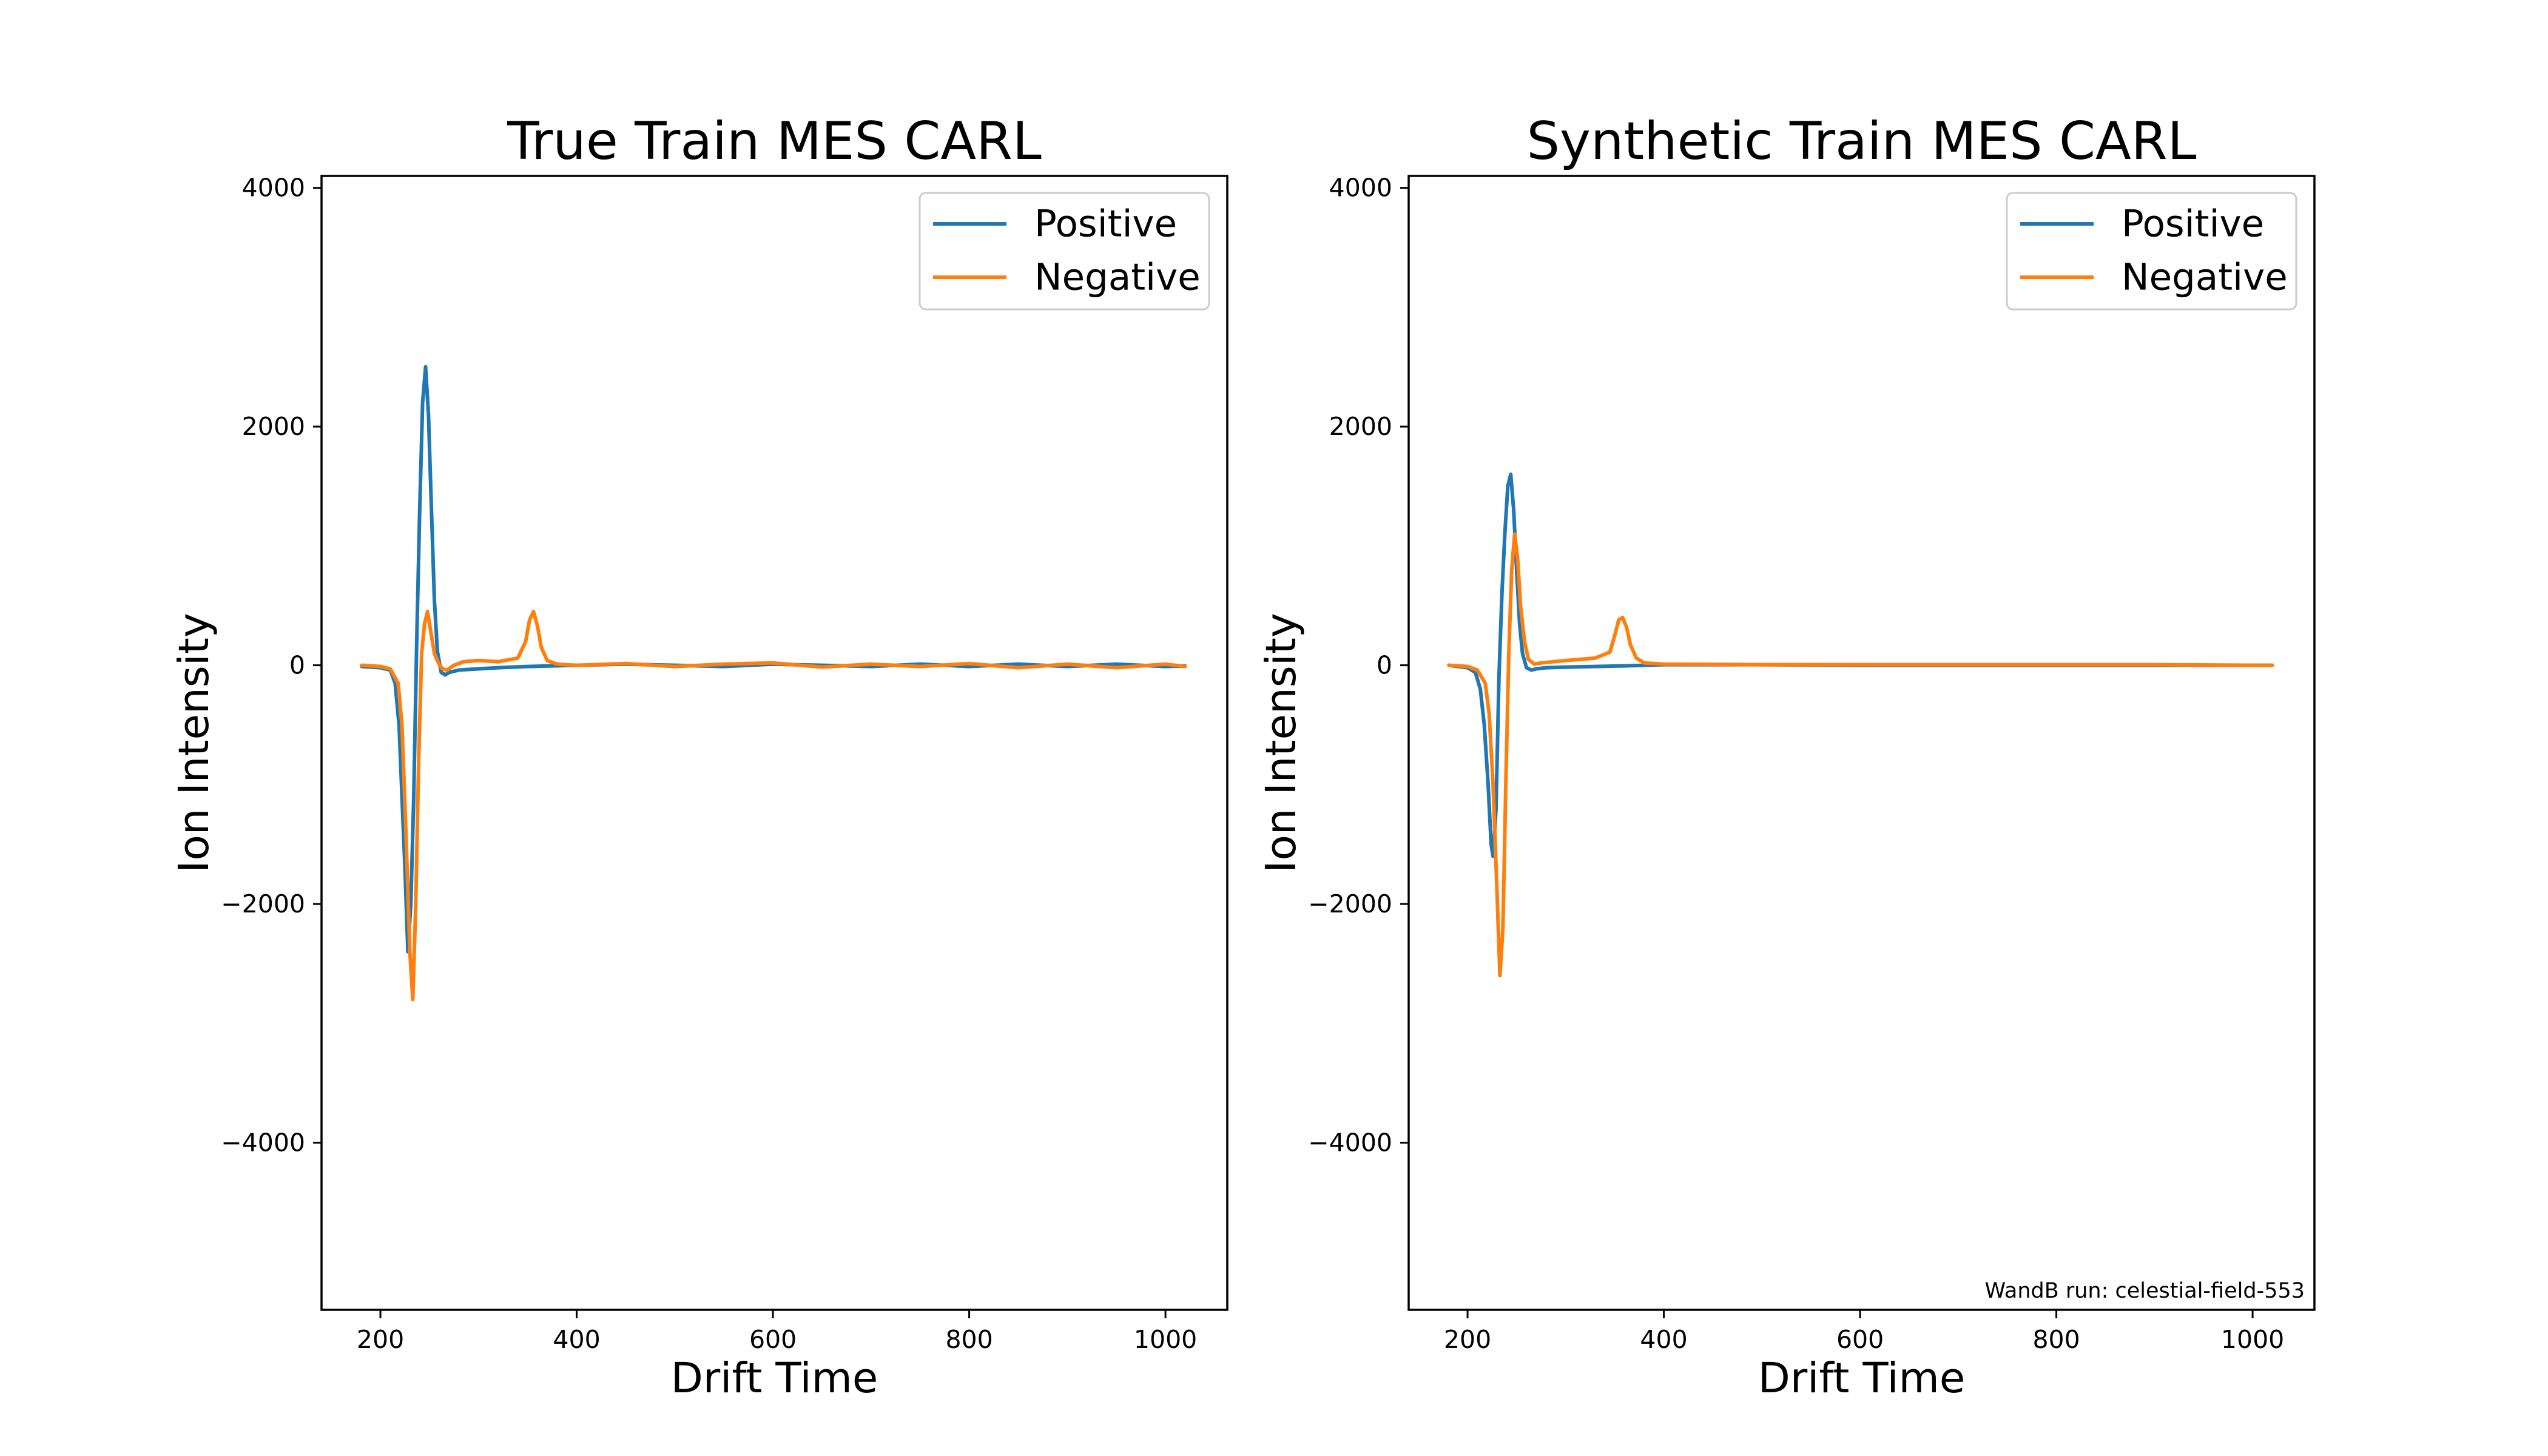 This screenshot has width=2548, height=1456. Describe the element at coordinates (2145, 1291) in the screenshot. I see `wandb-run-annotation: WandB run: celestial-field-553` at that location.